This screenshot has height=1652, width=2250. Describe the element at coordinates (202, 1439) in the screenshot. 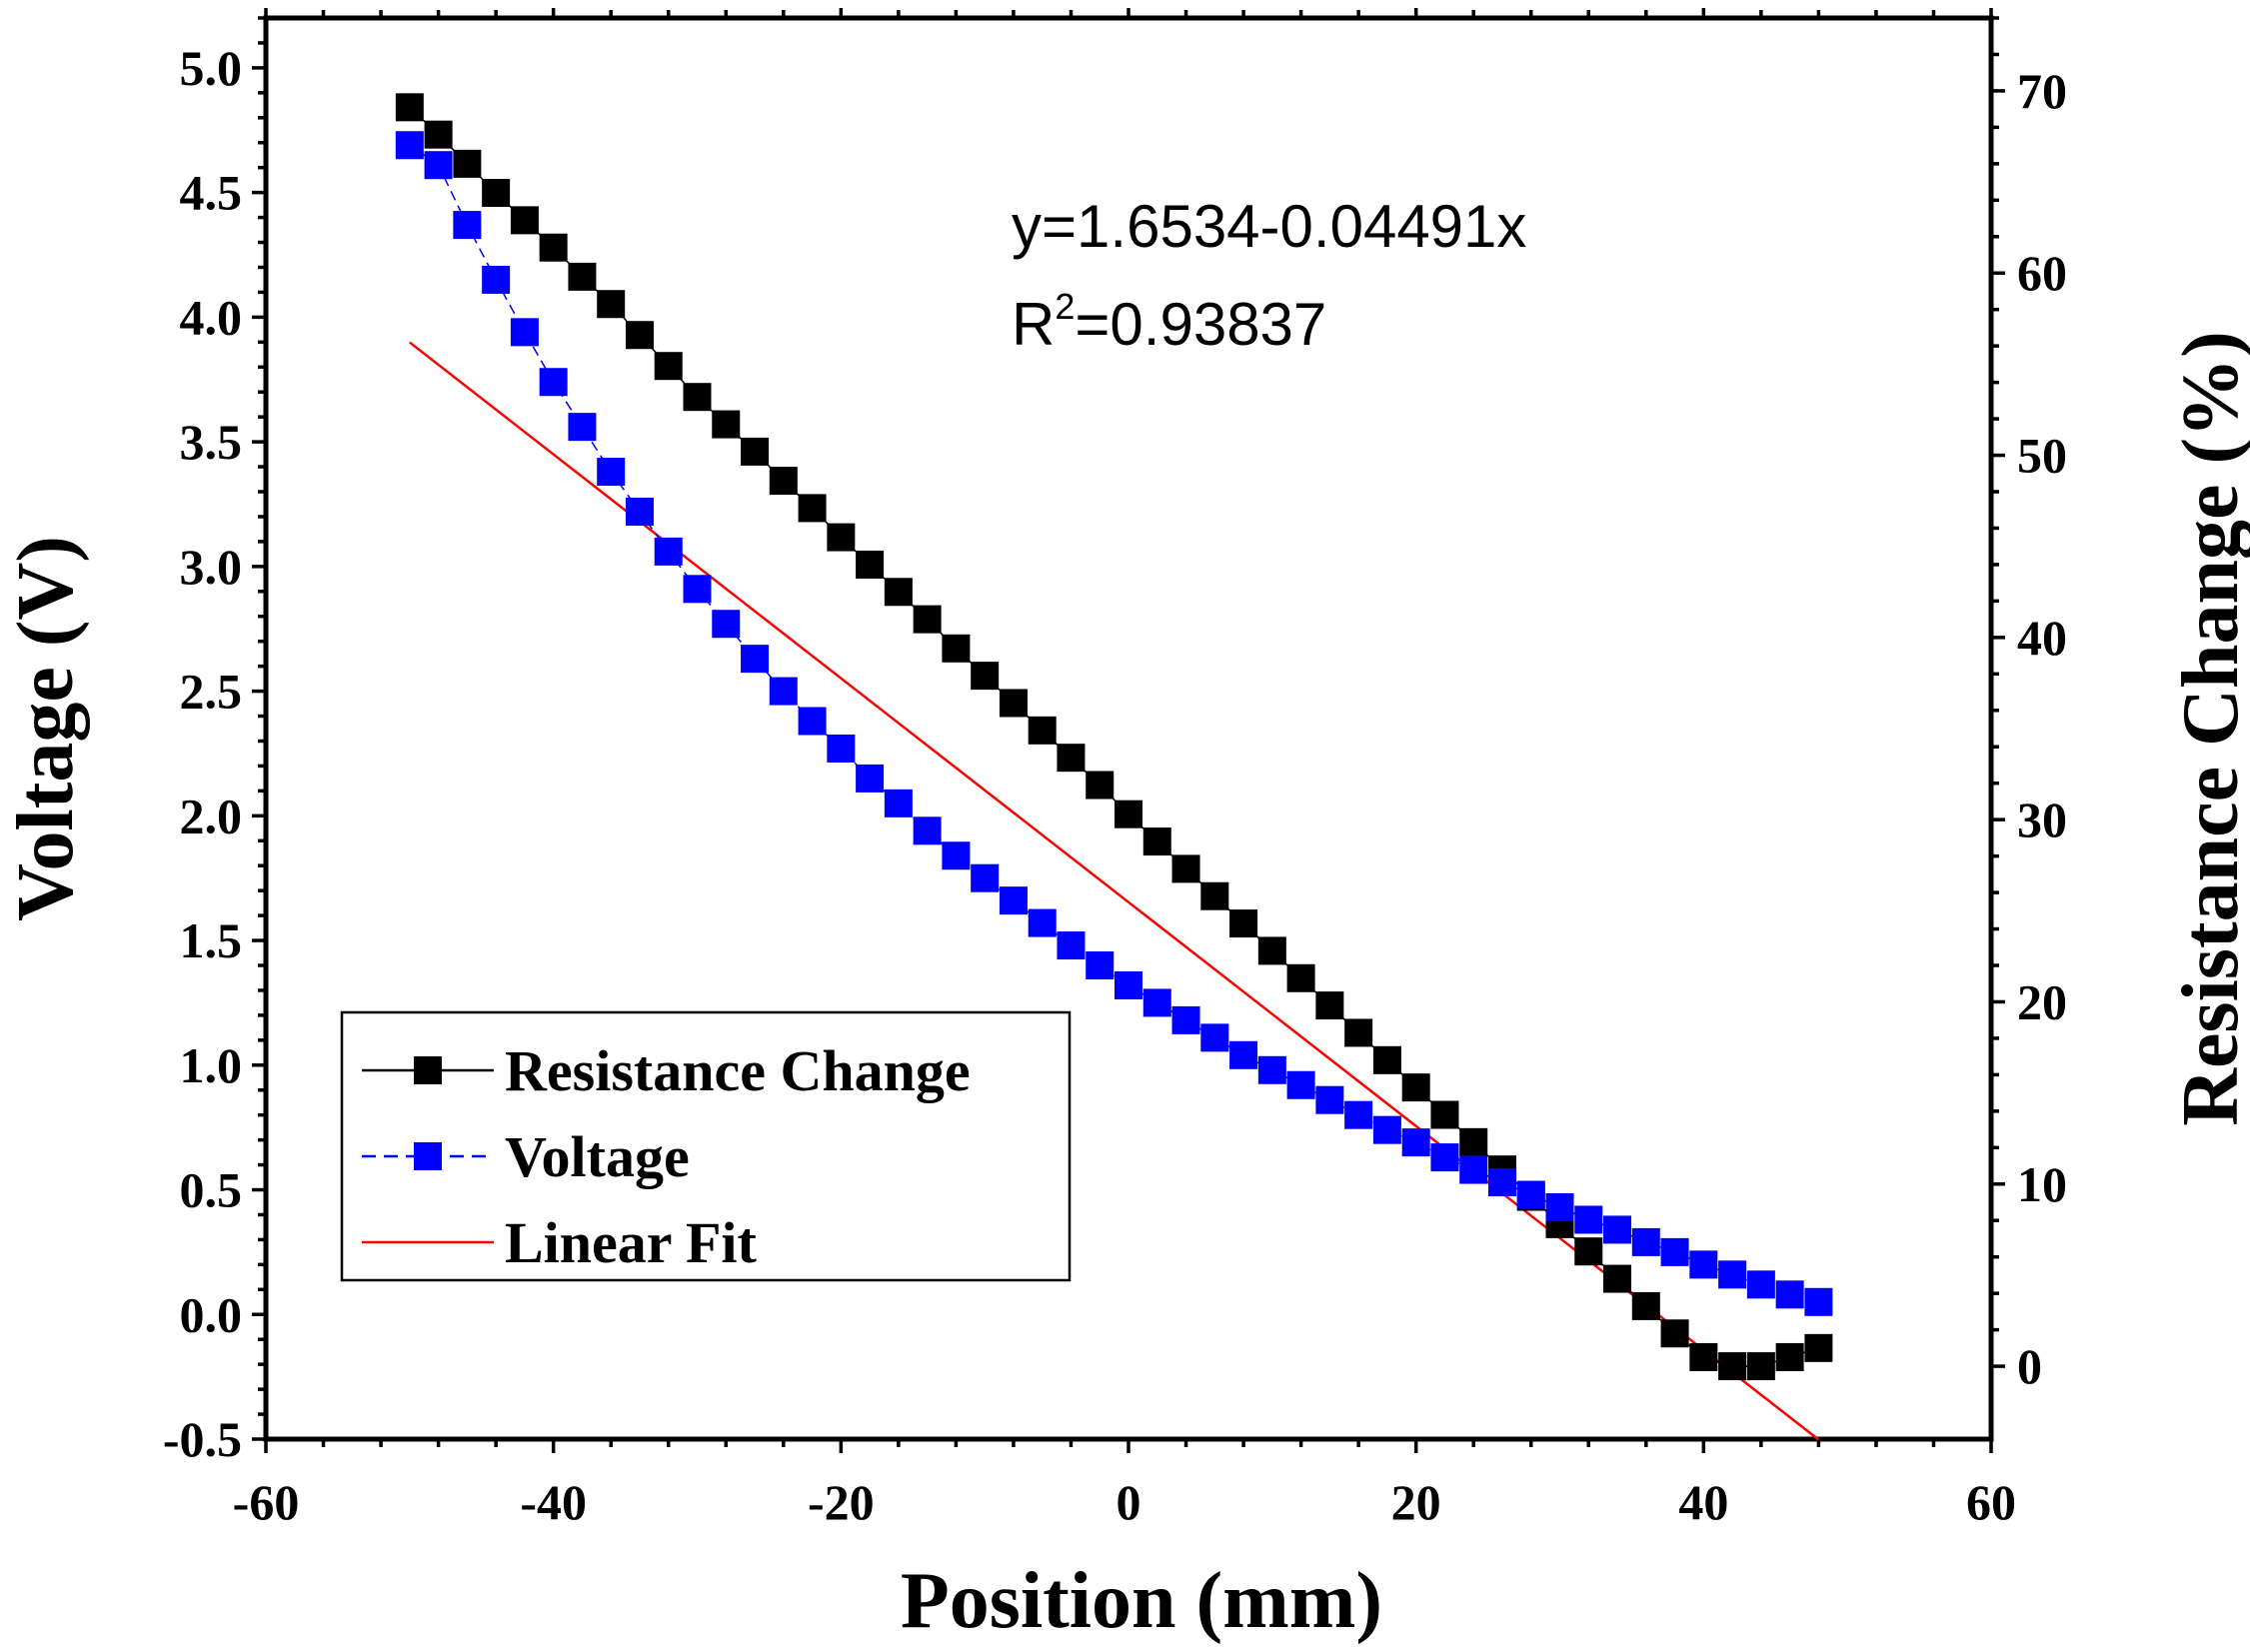

I see `y-tick-label: -0.5` at that location.